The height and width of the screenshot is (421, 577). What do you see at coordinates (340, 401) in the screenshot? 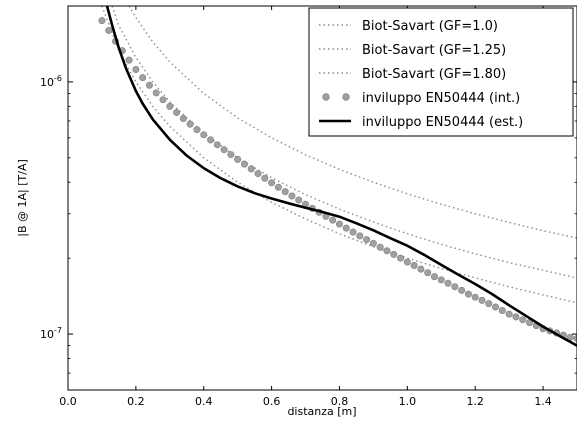
I see `x-tick-label: 0.8` at bounding box center [340, 401].